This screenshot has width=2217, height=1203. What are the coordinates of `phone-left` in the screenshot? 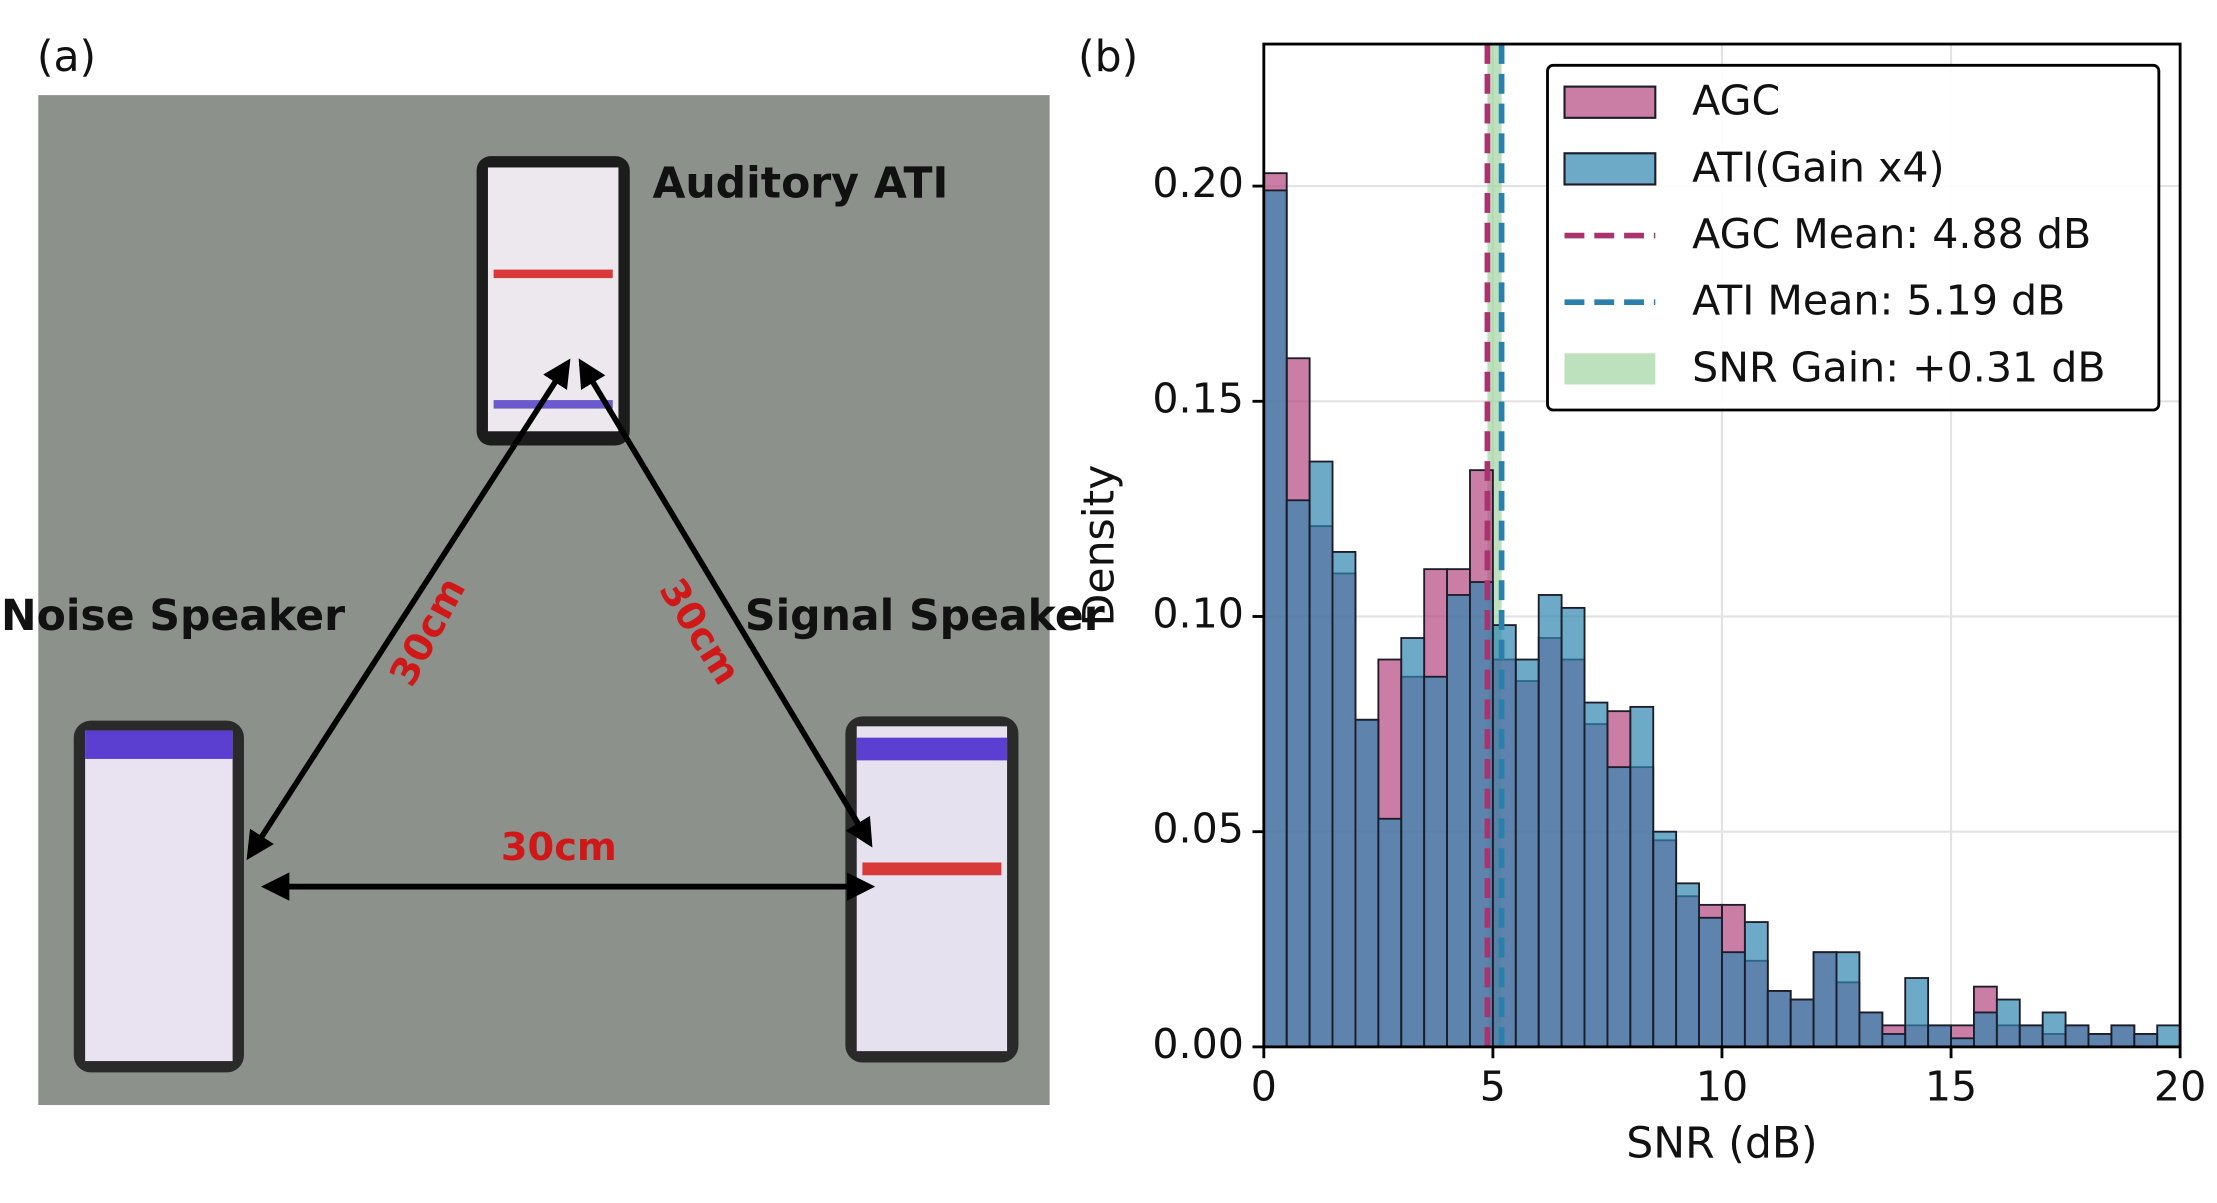 It's located at (158, 896).